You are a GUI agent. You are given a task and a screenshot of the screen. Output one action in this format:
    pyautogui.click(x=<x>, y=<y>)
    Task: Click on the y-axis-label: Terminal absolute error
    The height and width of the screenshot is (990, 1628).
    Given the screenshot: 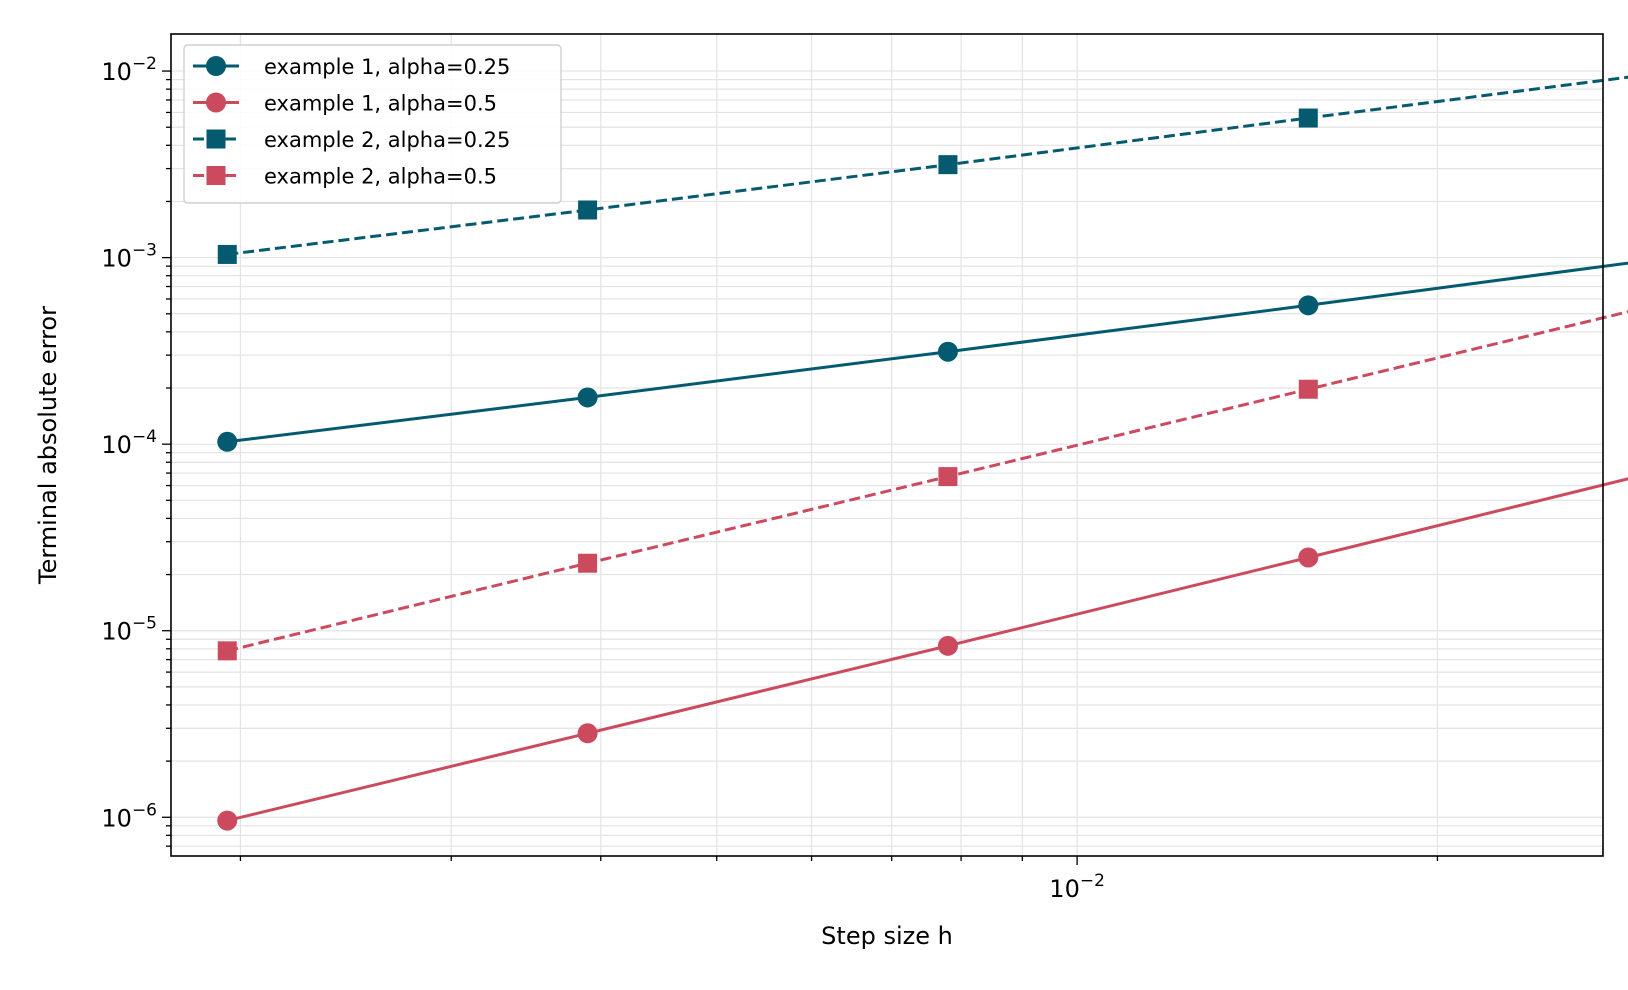 What is the action you would take?
    pyautogui.click(x=48, y=445)
    